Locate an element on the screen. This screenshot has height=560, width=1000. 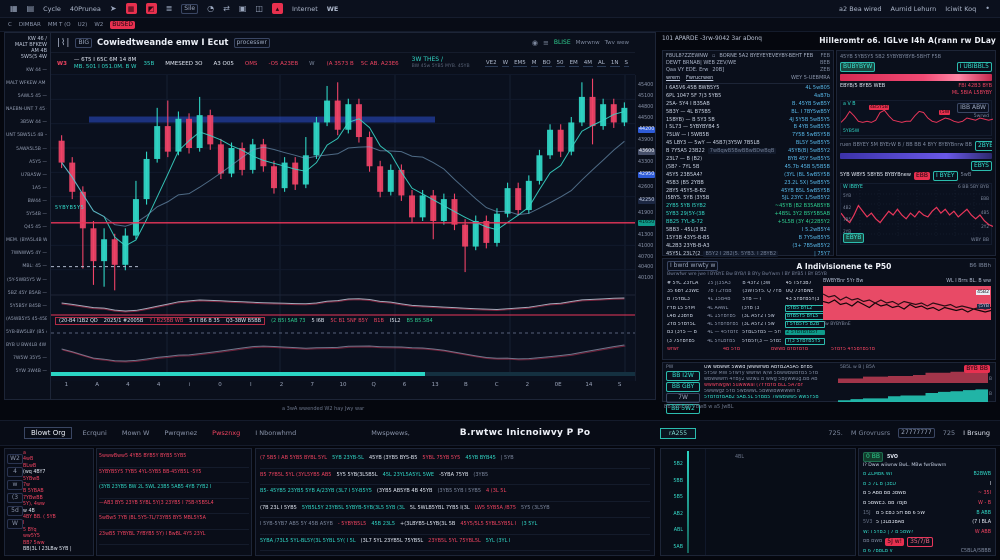
metrics-row: 5V3 5 (3LB3BAB (7 I BLA is located at coordinates (927, 523).